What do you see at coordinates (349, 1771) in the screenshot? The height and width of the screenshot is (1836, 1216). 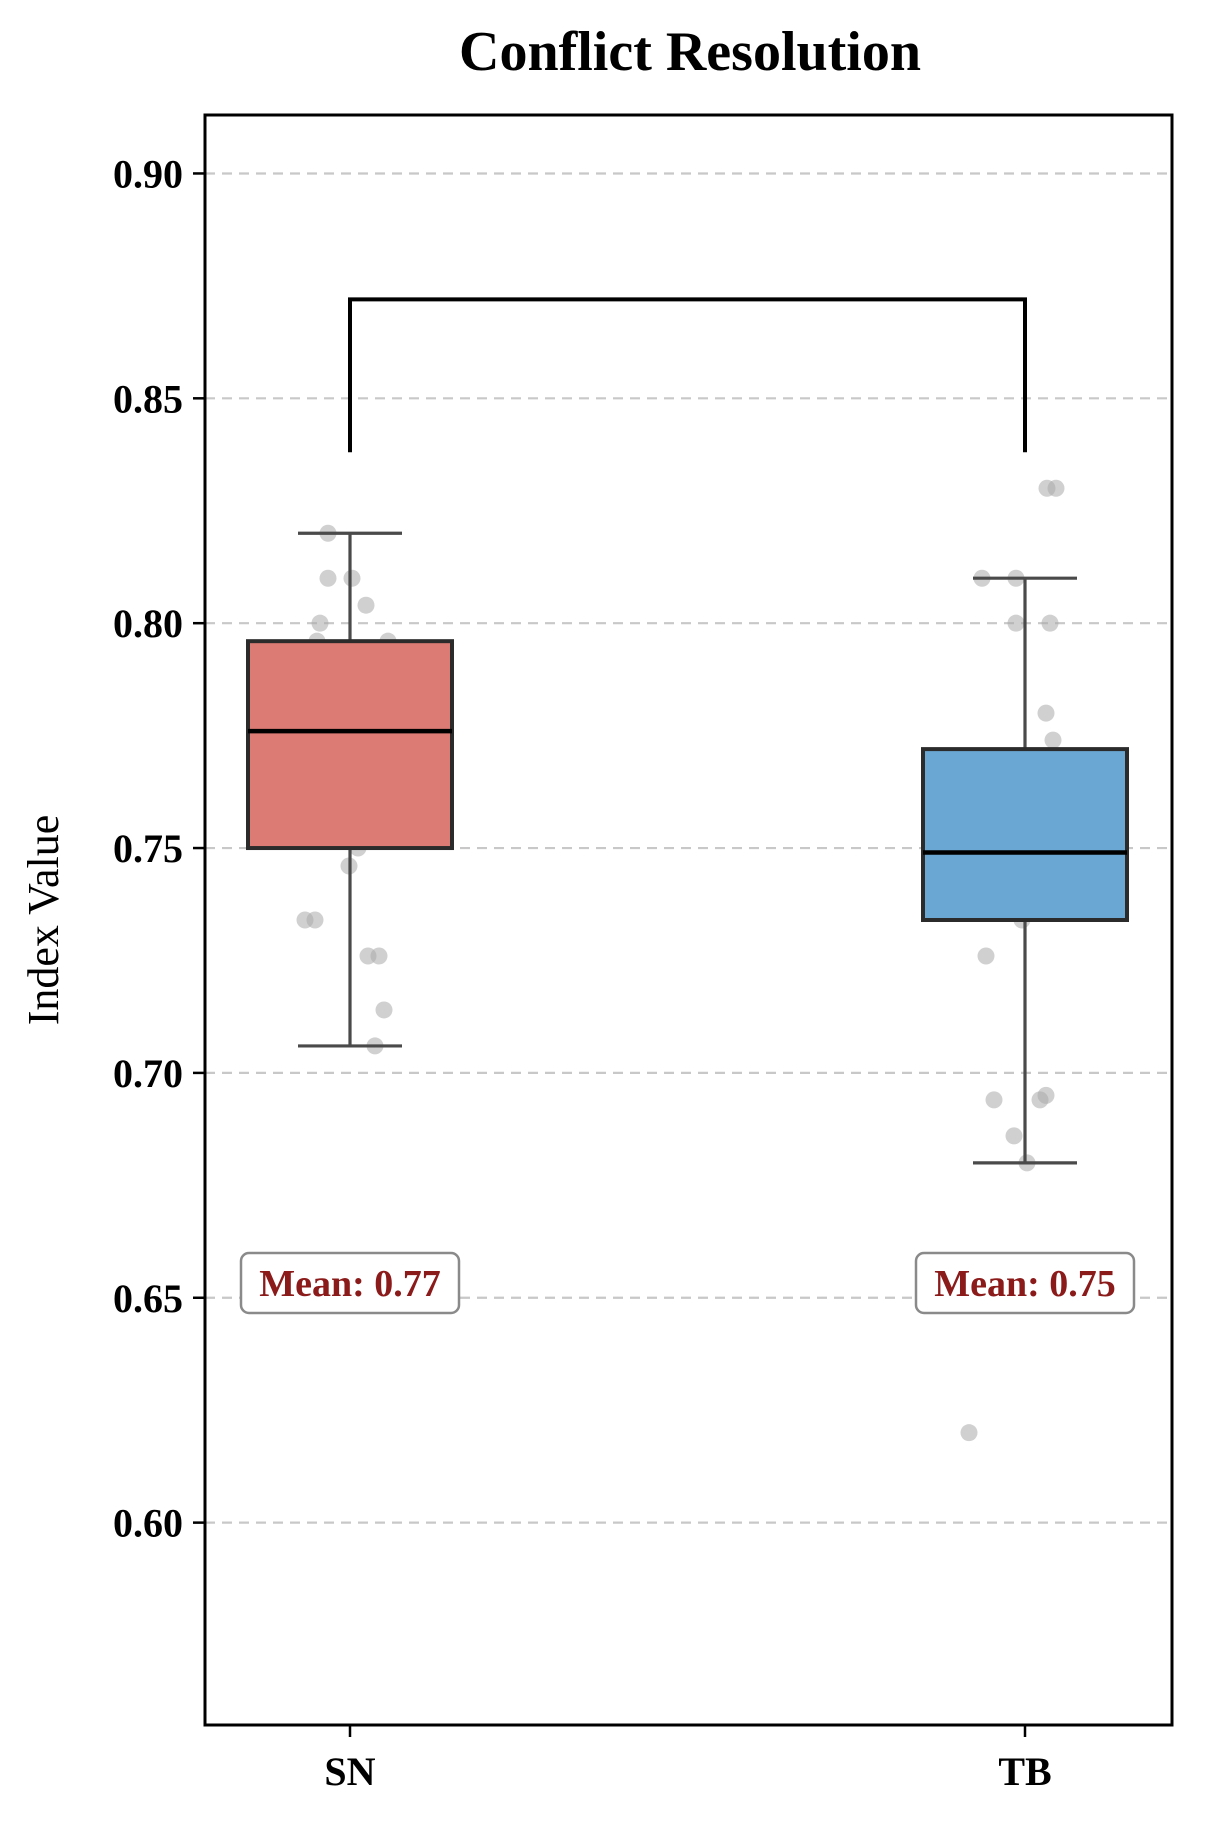 I see `x-tick-label: SN` at bounding box center [349, 1771].